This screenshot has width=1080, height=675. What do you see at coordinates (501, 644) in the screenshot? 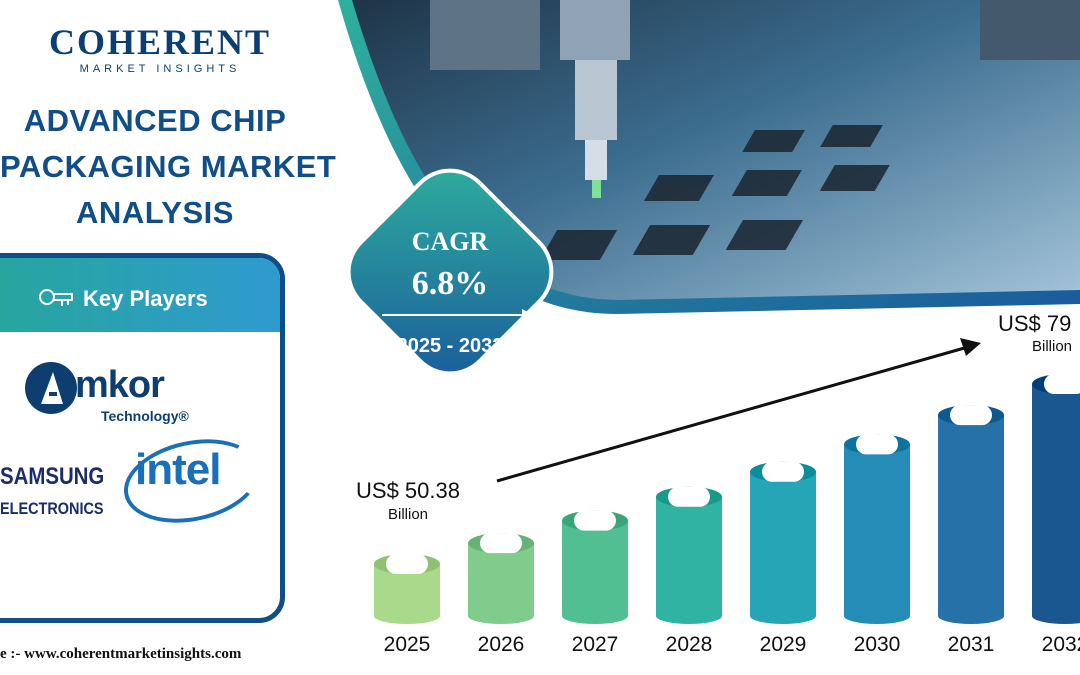
I see `x-tick-label: 2026` at bounding box center [501, 644].